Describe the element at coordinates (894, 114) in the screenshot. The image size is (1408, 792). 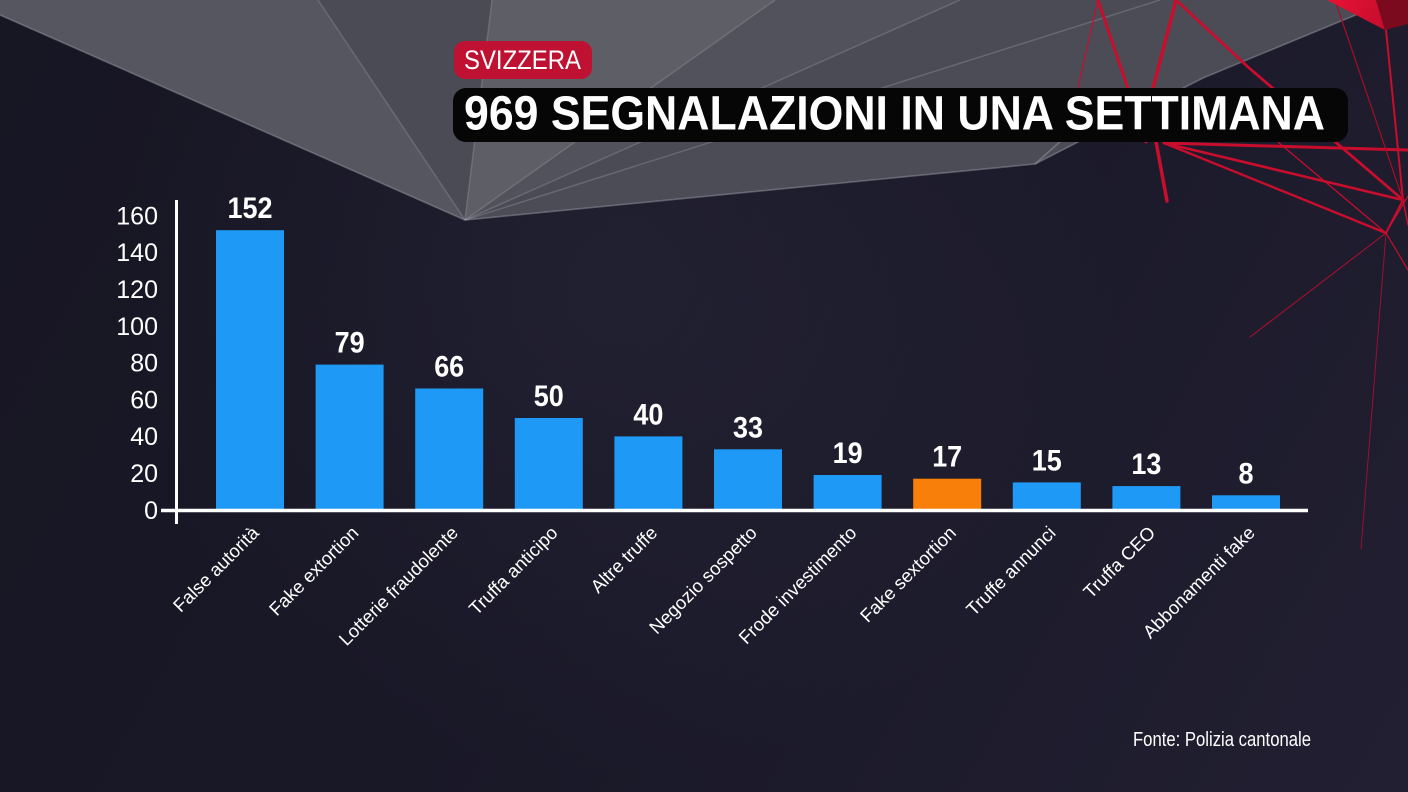
I see `svg-text:969 SEGNALAZIONI IN UNA SETTIM: 969 SEGNALAZIONI IN UNA SETTIMANA` at that location.